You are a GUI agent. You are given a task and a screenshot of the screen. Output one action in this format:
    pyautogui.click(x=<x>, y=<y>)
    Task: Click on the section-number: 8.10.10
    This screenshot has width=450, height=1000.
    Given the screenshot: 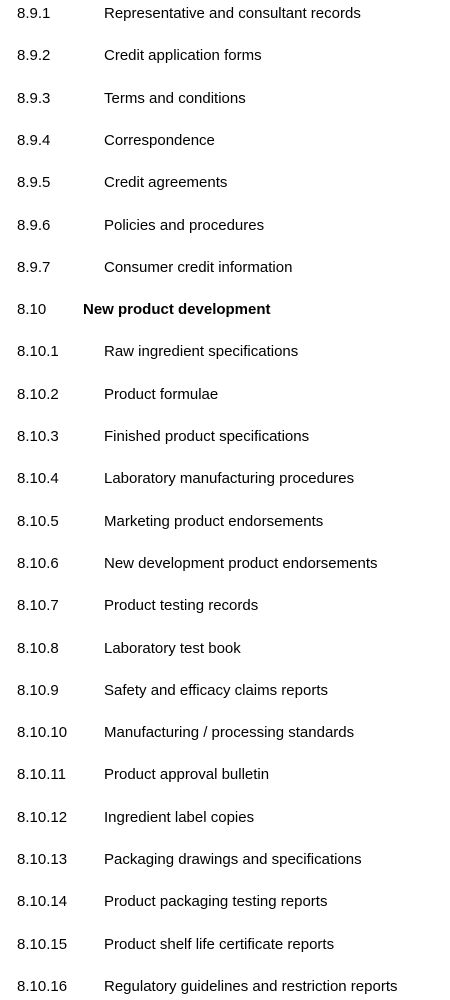 What is the action you would take?
    pyautogui.click(x=42, y=733)
    